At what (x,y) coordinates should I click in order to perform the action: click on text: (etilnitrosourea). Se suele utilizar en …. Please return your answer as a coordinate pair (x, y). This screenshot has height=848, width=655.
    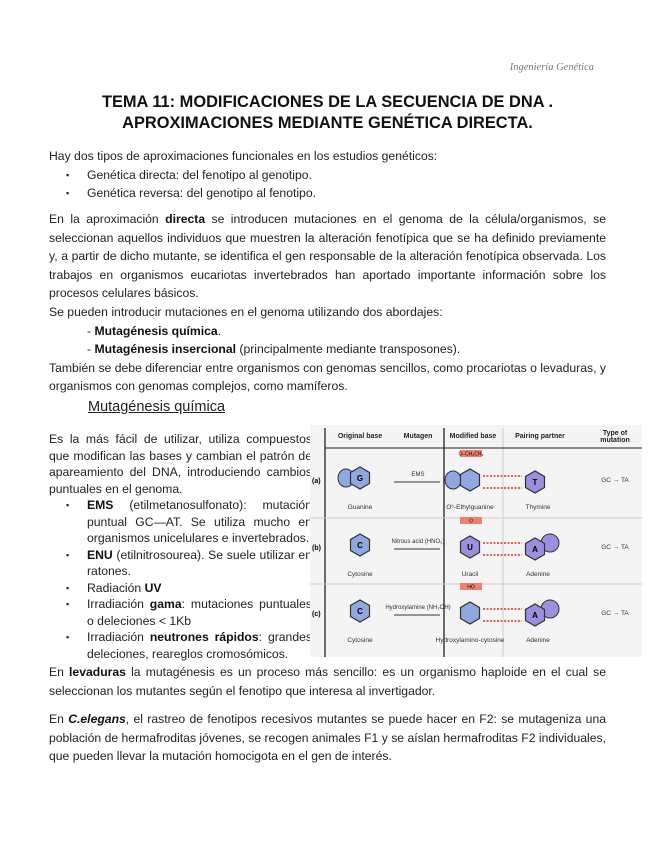
    Looking at the image, I should click on (199, 563).